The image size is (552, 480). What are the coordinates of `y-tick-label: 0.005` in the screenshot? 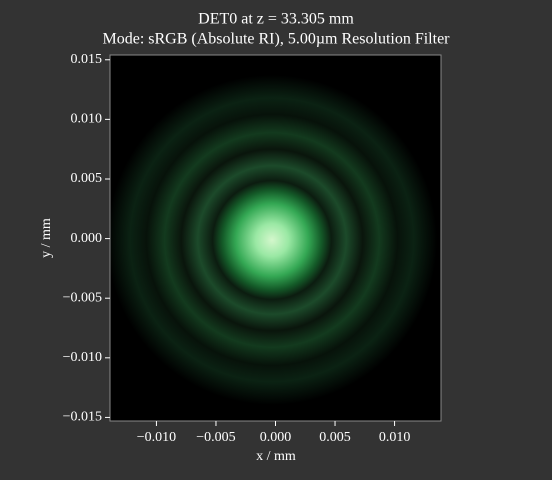 It's located at (87, 178).